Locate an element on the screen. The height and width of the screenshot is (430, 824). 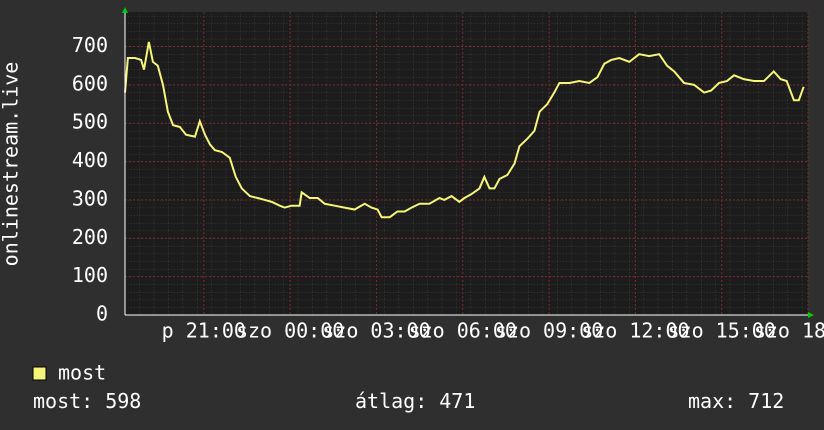
legend-swatch is located at coordinates (39, 373).